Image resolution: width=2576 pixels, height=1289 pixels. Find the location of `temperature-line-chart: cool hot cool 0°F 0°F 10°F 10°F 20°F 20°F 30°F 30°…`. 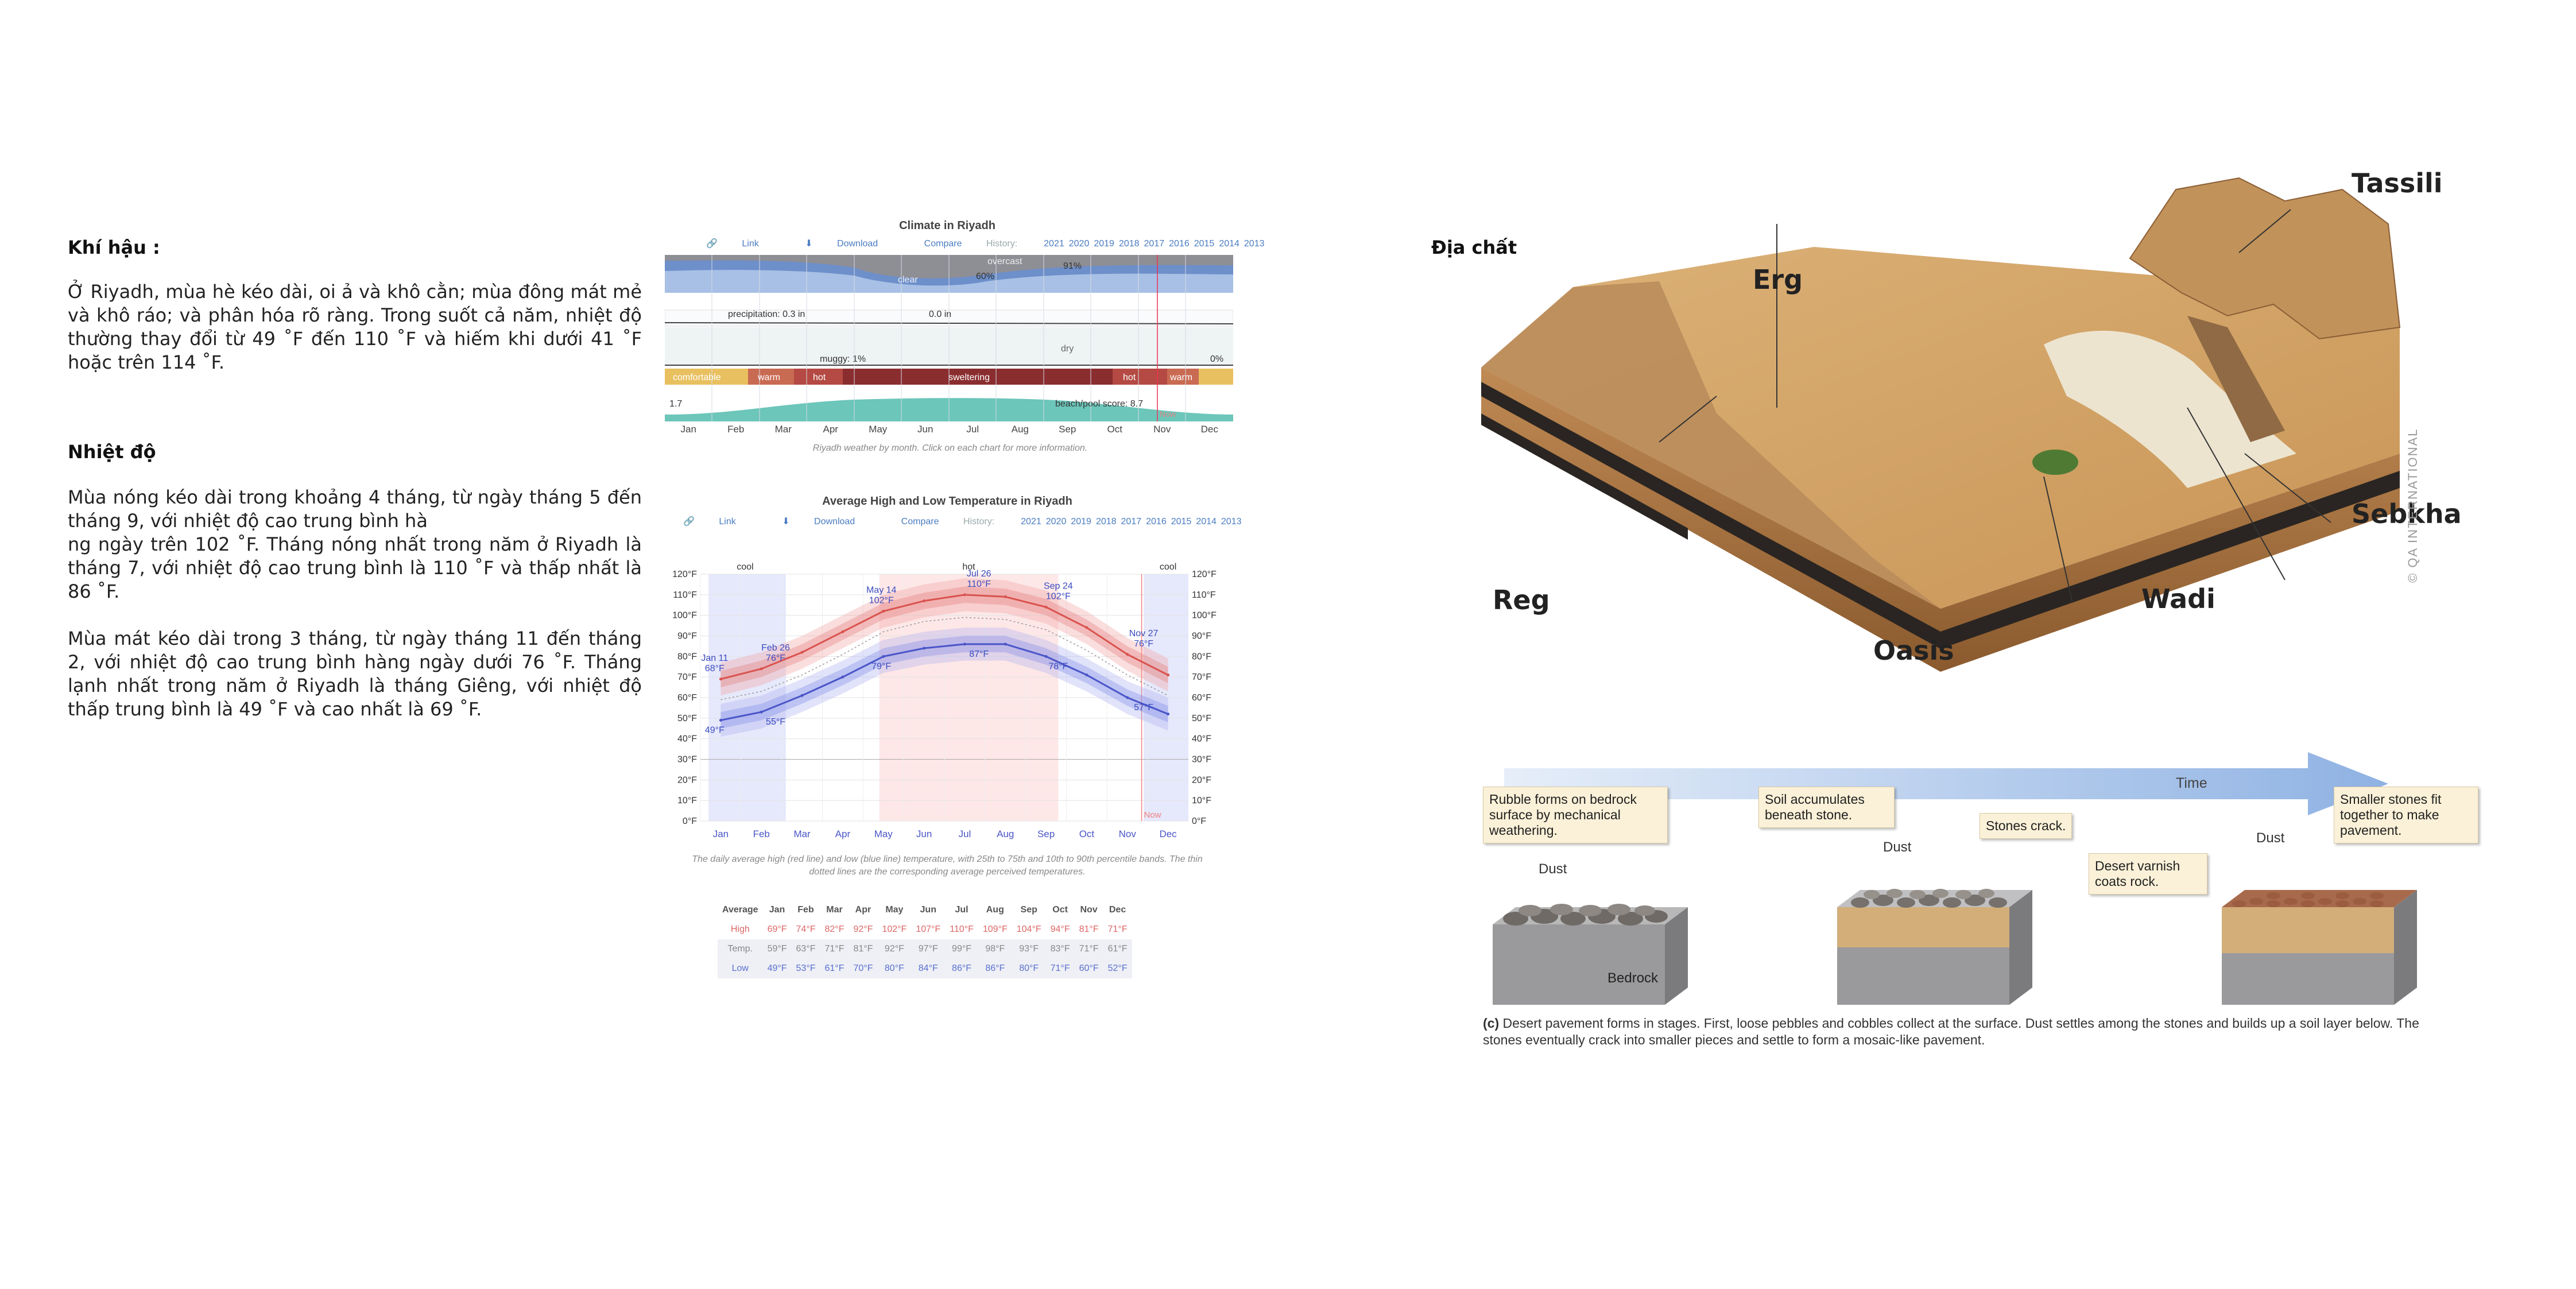

temperature-line-chart: cool hot cool 0°F 0°F 10°F 10°F 20°F 20°F 30°F 30°… is located at coordinates (947, 689).